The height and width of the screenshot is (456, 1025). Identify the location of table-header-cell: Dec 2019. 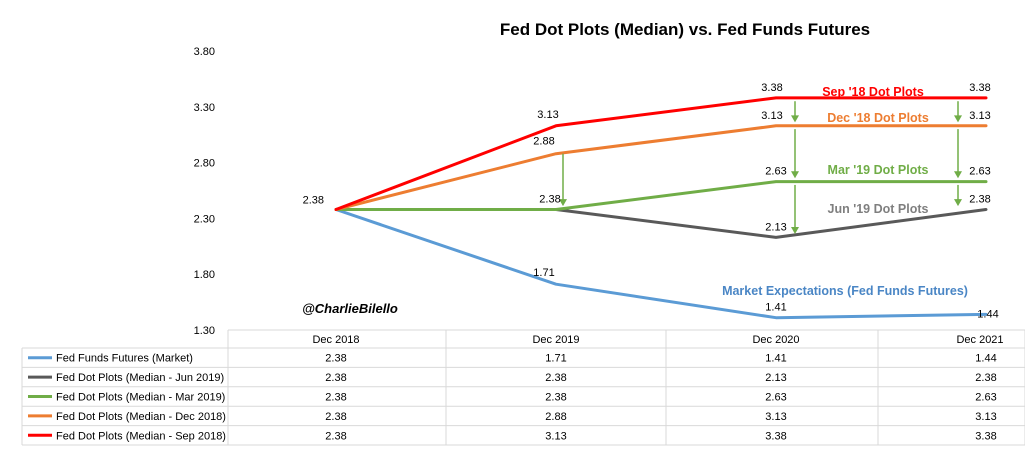
(555, 340).